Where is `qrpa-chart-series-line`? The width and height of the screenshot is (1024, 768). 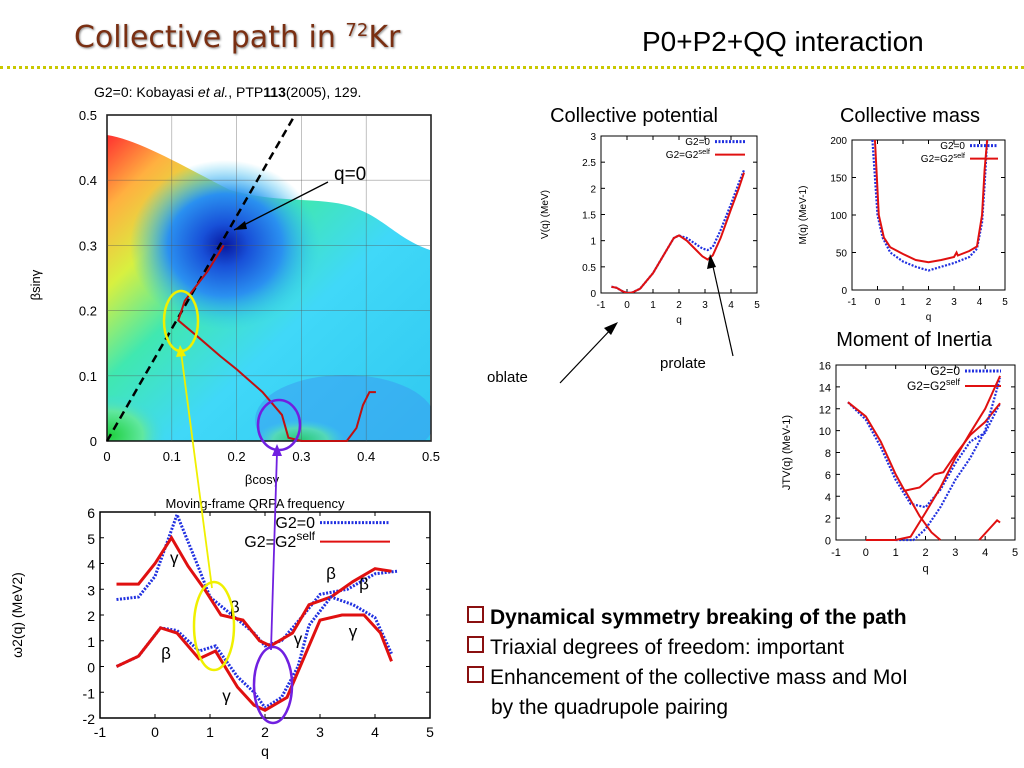 qrpa-chart-series-line is located at coordinates (254, 591).